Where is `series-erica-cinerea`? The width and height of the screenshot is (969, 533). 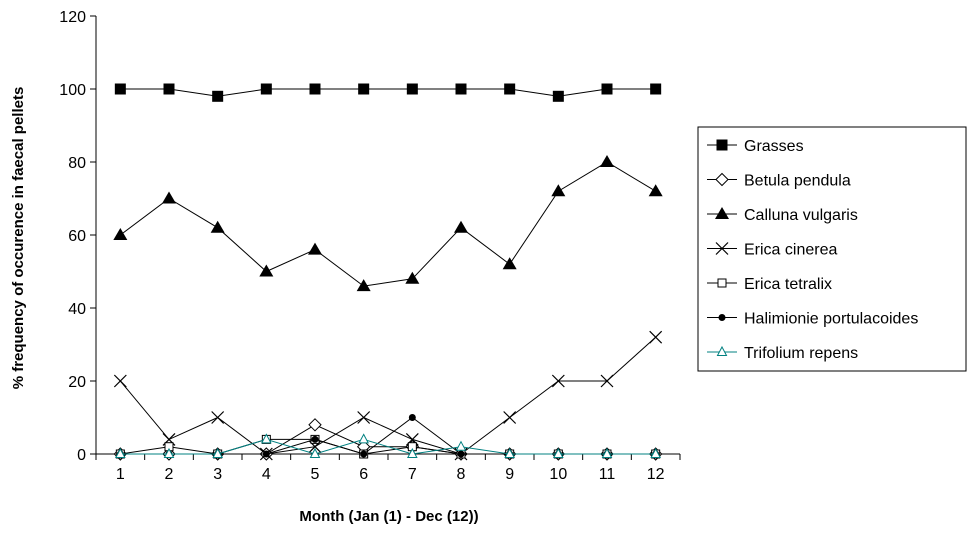
series-erica-cinerea is located at coordinates (388, 395).